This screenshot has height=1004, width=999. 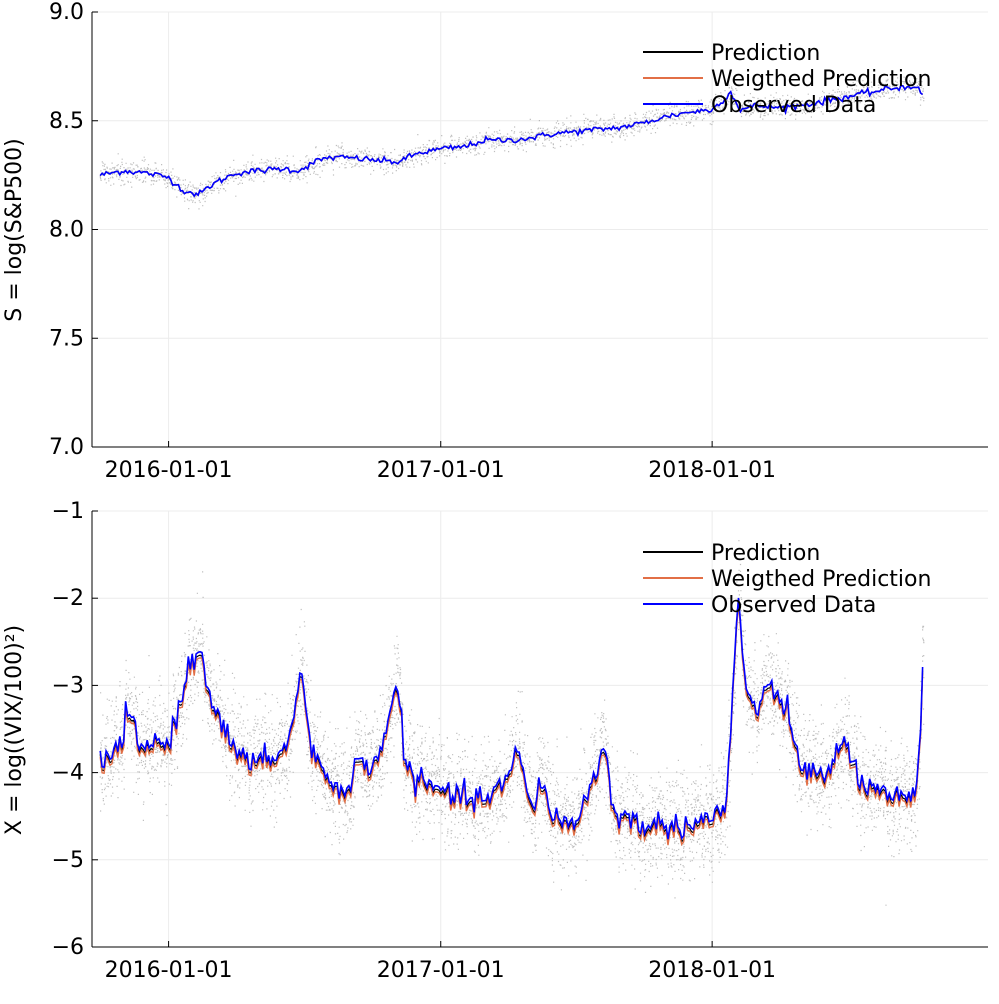 I want to click on top-x-ticks: 2016-01-01 2017-01-01 2018-01-01, so click(x=440, y=462).